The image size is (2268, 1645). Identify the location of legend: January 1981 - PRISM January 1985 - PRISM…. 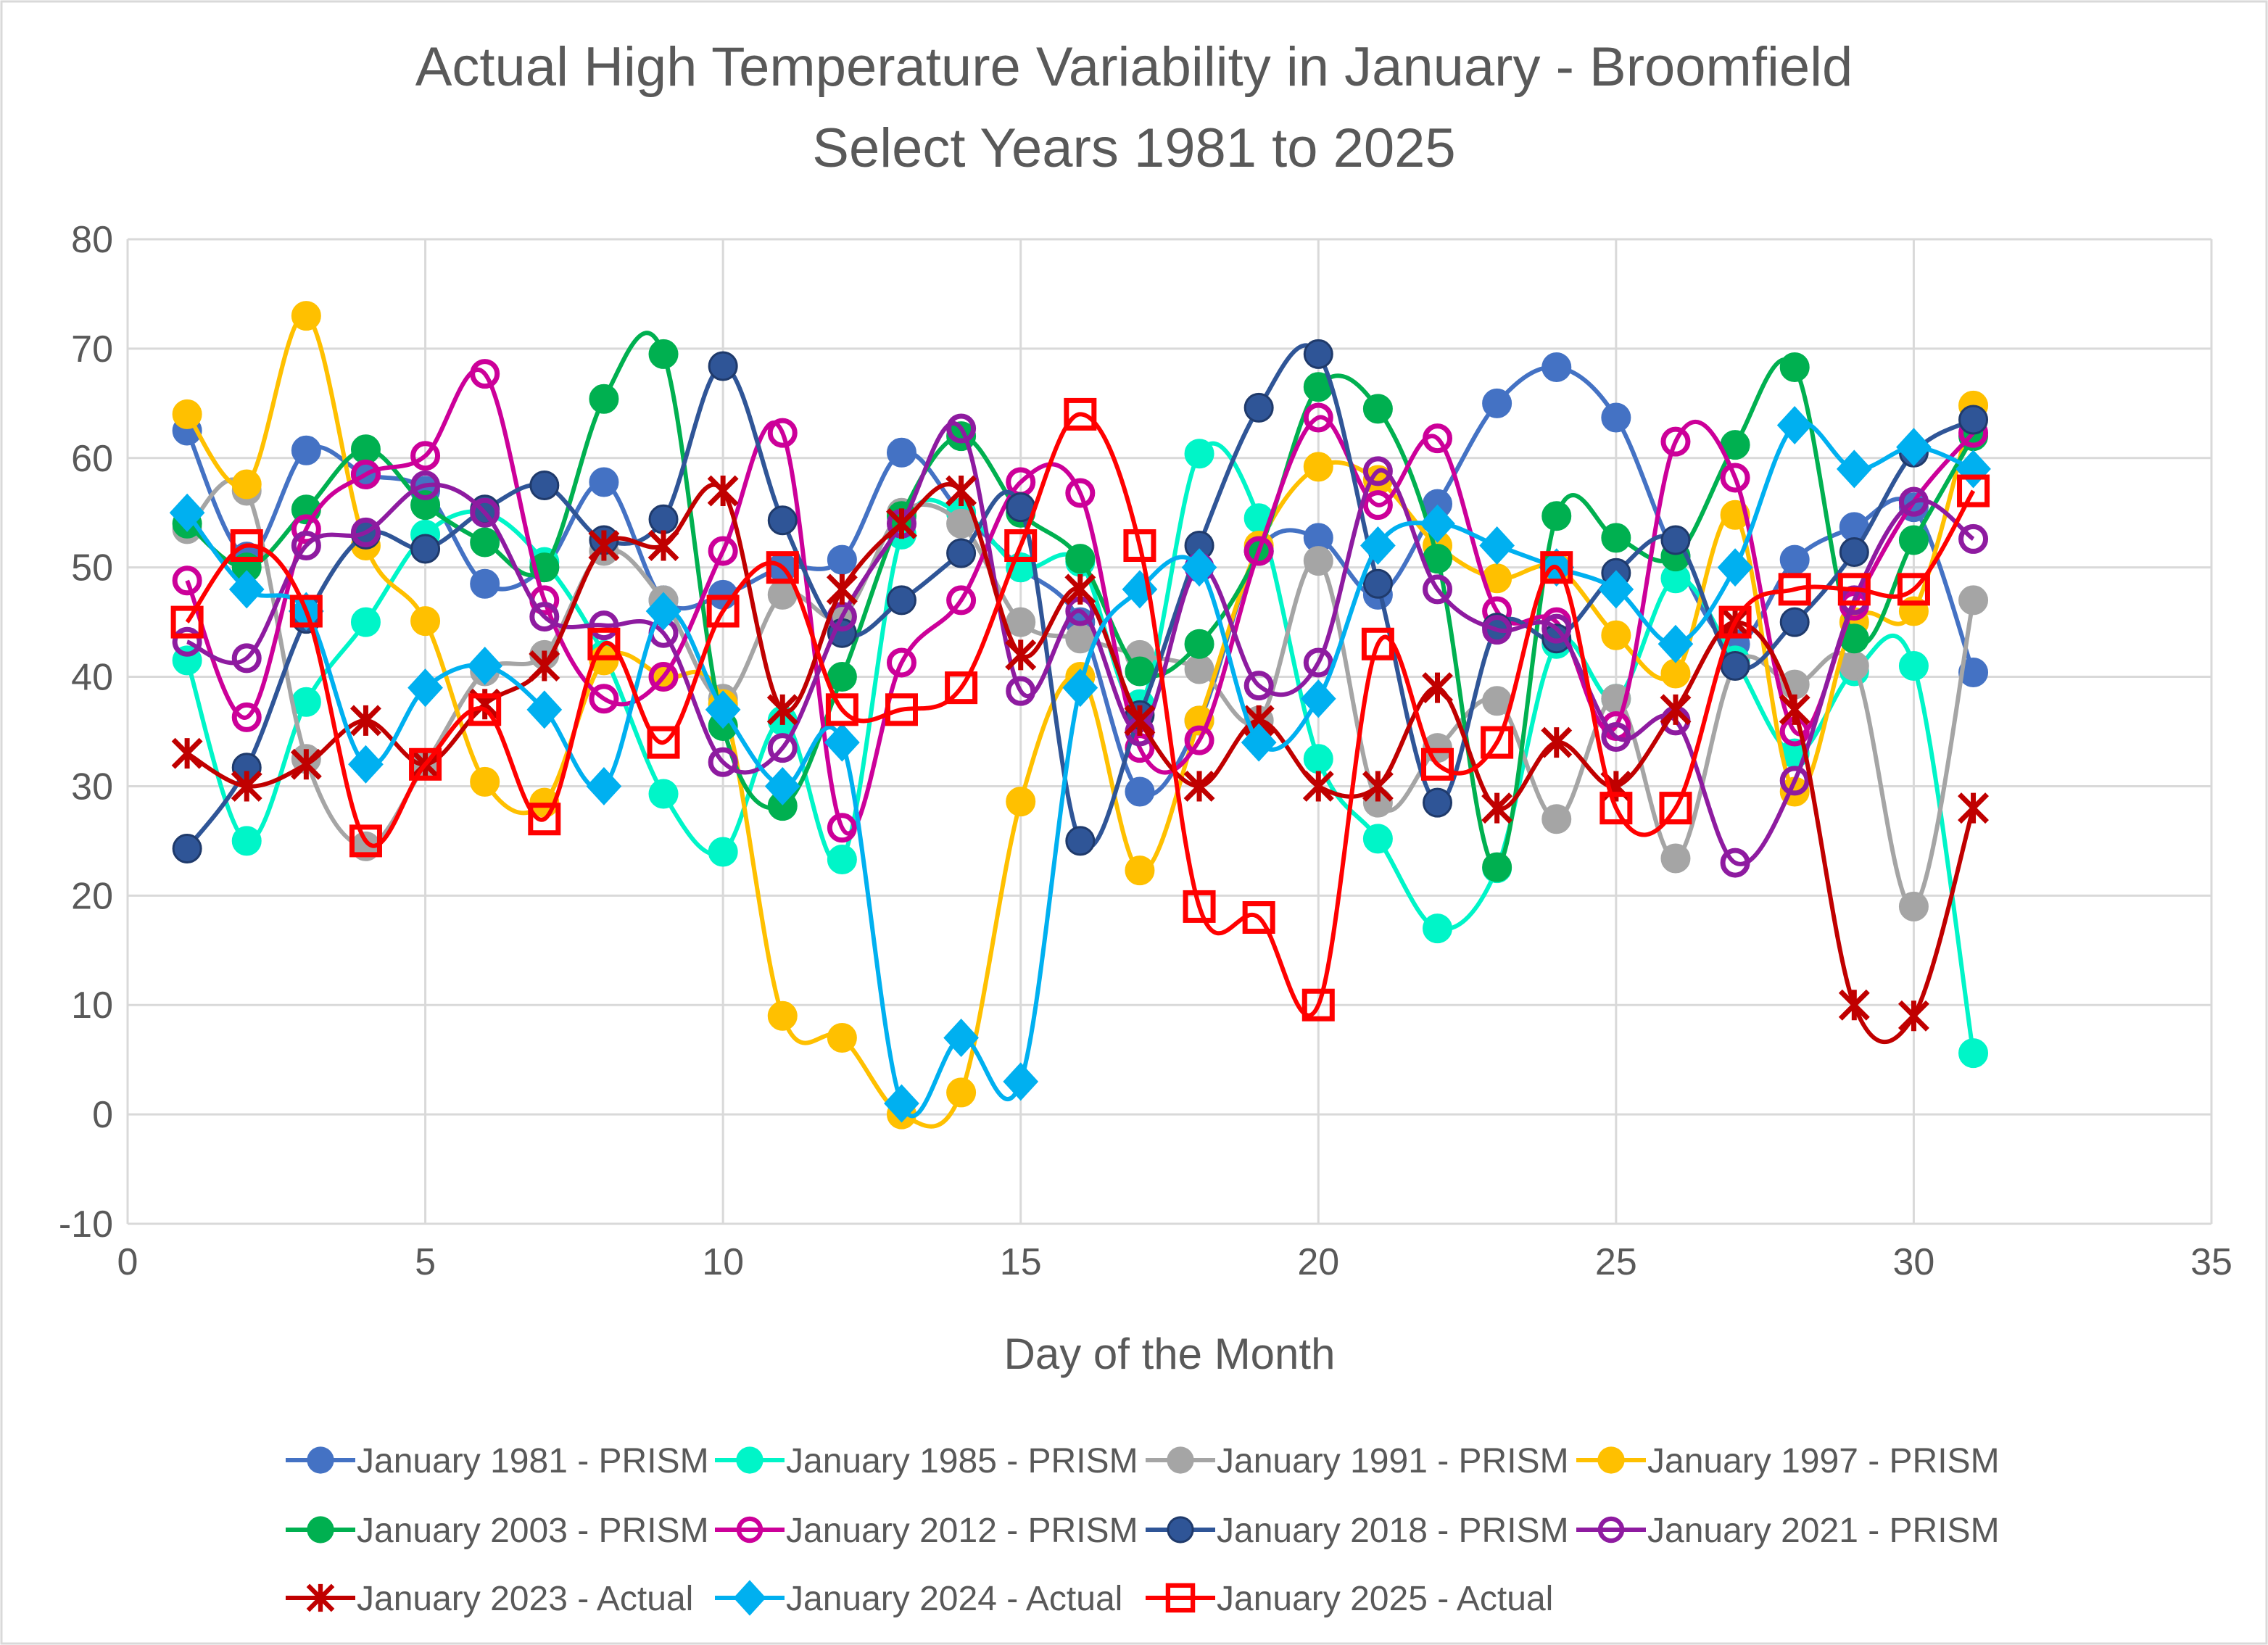
(1143, 1530).